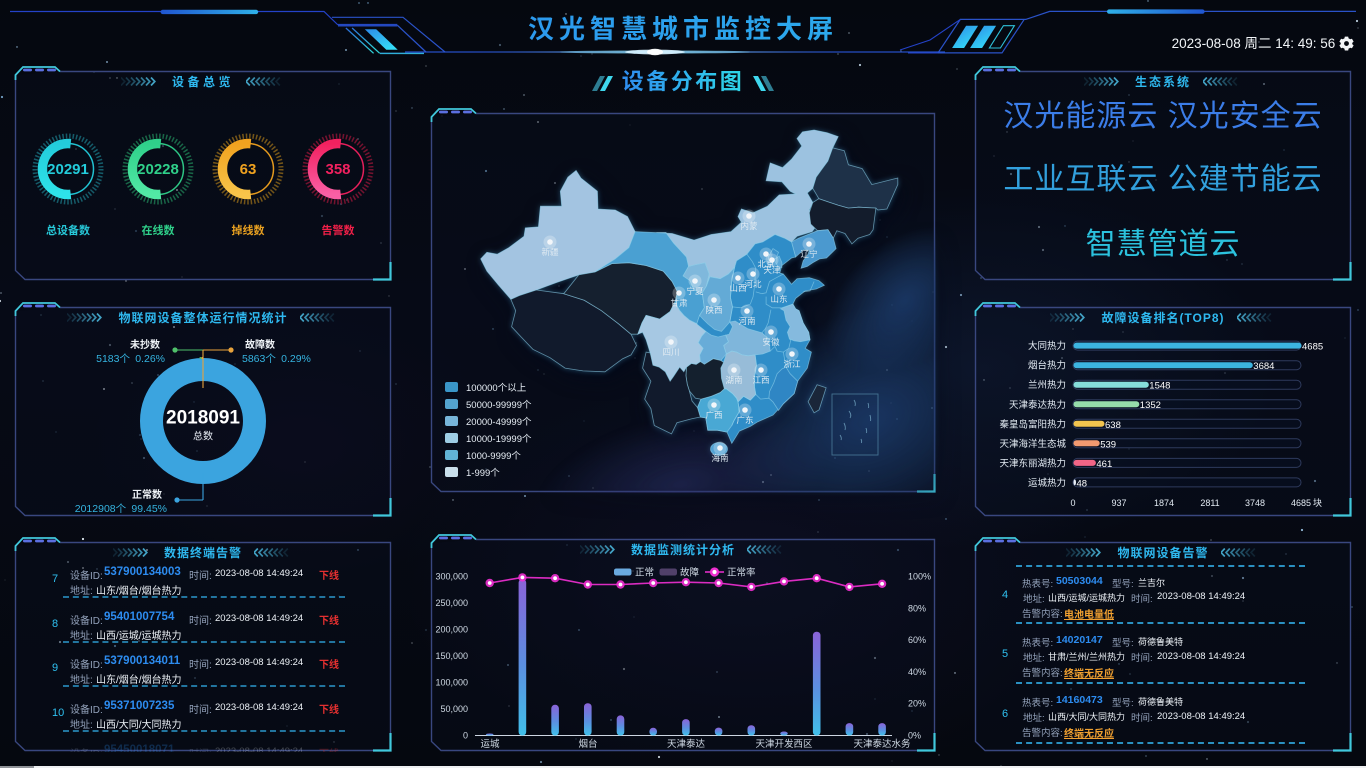  Describe the element at coordinates (158, 230) in the screenshot. I see `svg-text: 在线数` at that location.